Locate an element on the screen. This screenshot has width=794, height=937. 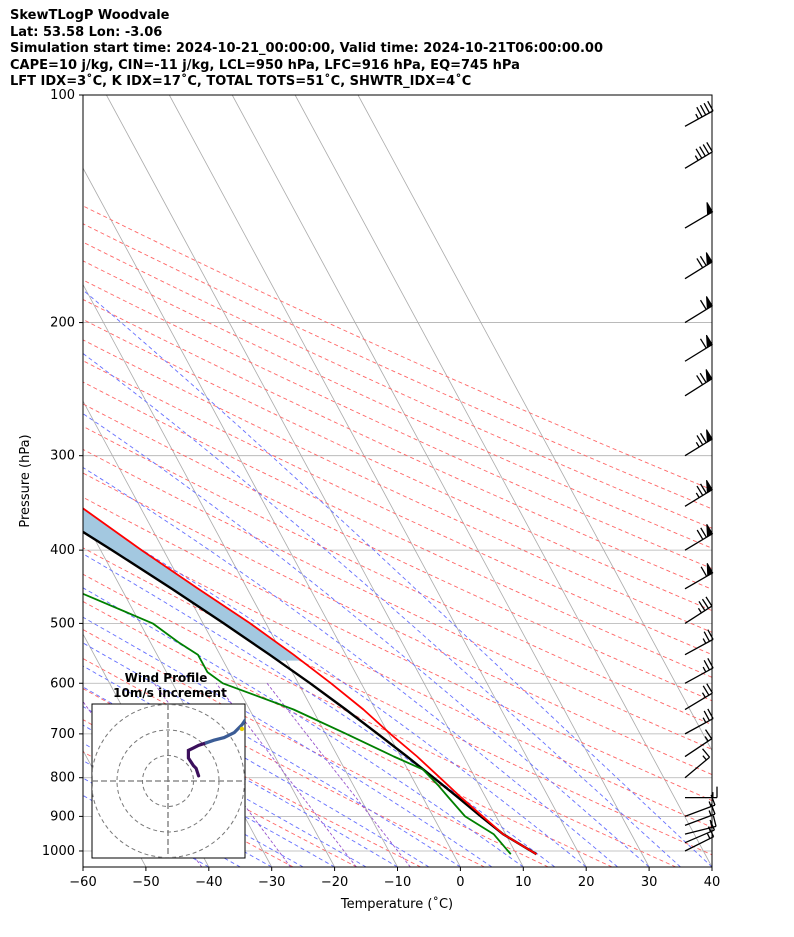
hodograph-trace-low is located at coordinates (197, 759).